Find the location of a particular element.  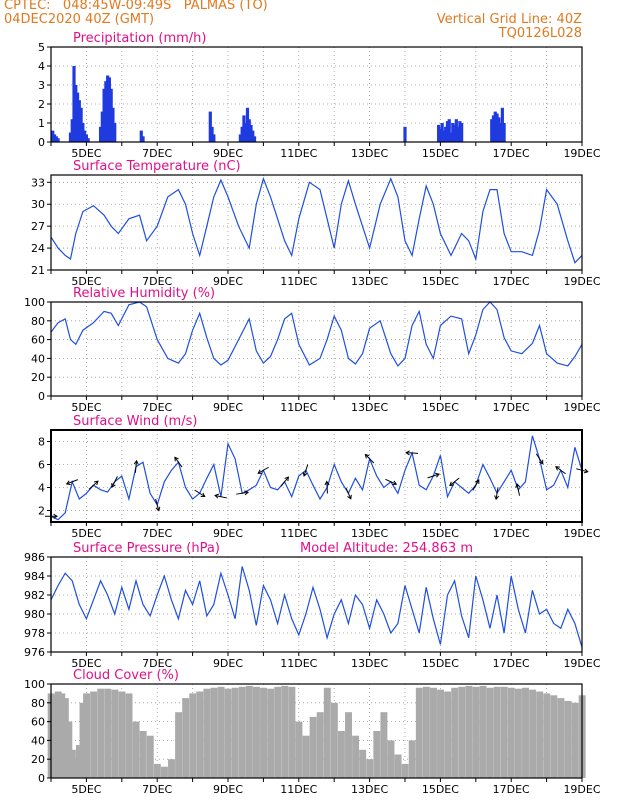

panel-title-3: Relative Humidity (%) is located at coordinates (144, 293).